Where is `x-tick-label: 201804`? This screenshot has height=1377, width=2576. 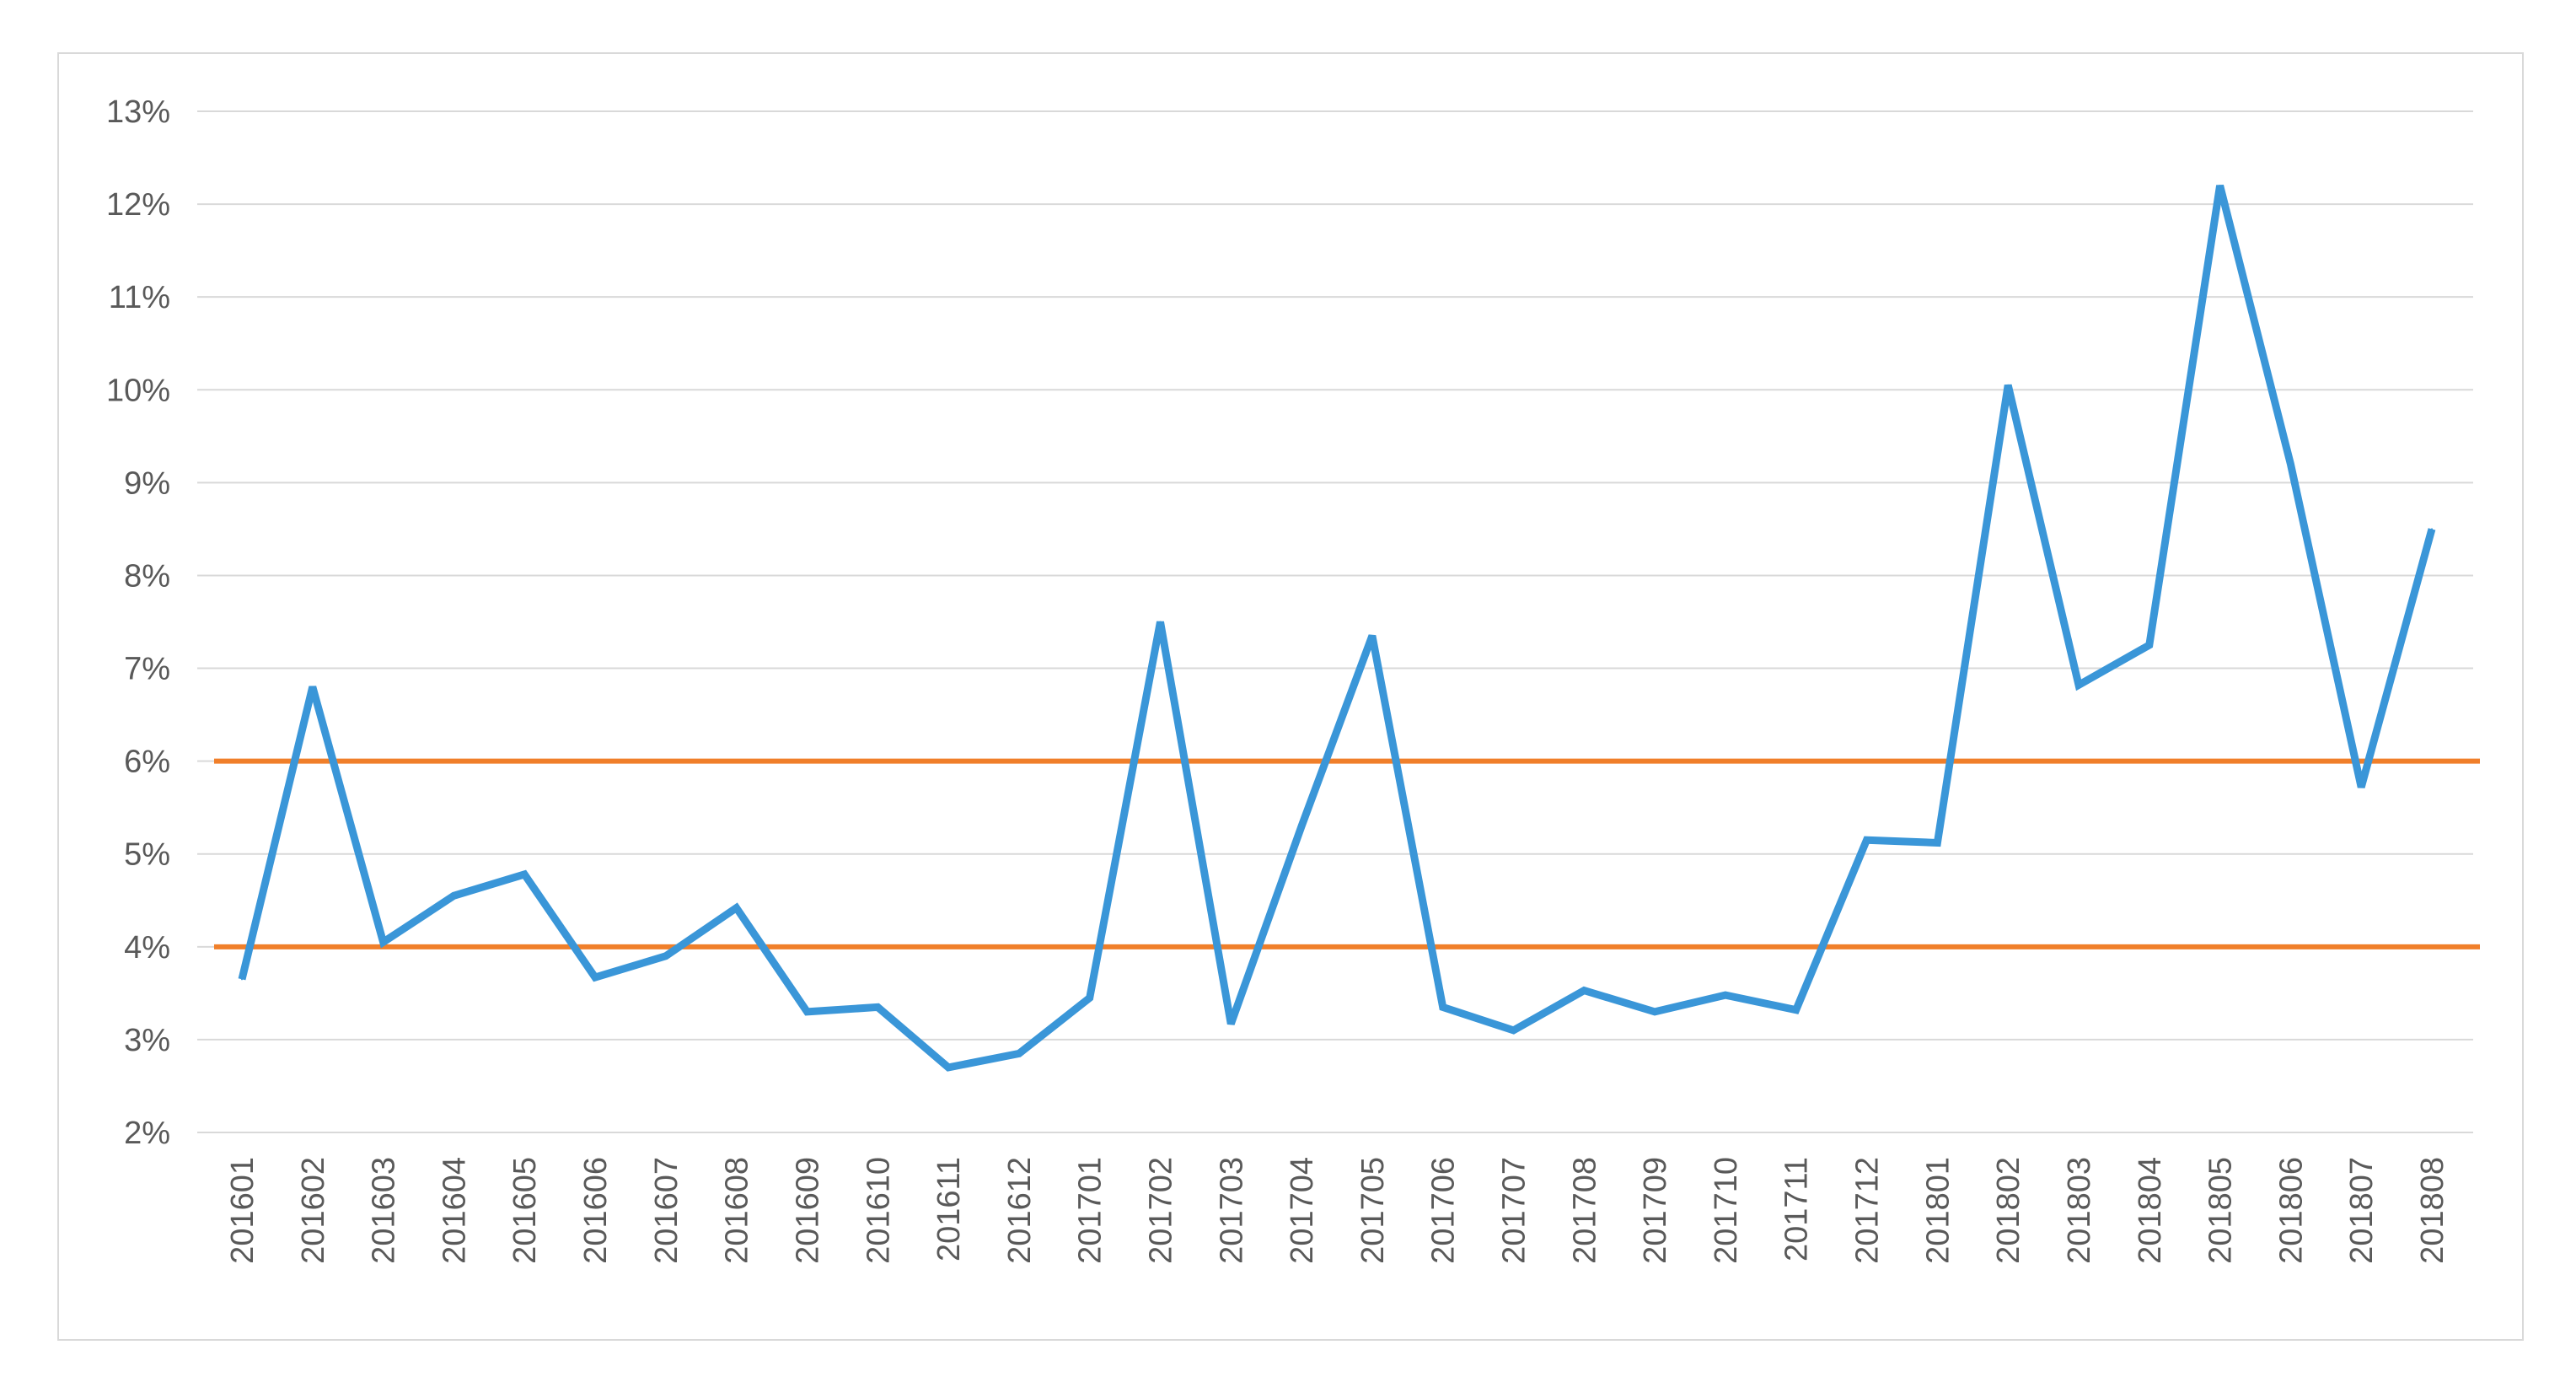 x-tick-label: 201804 is located at coordinates (2150, 1211).